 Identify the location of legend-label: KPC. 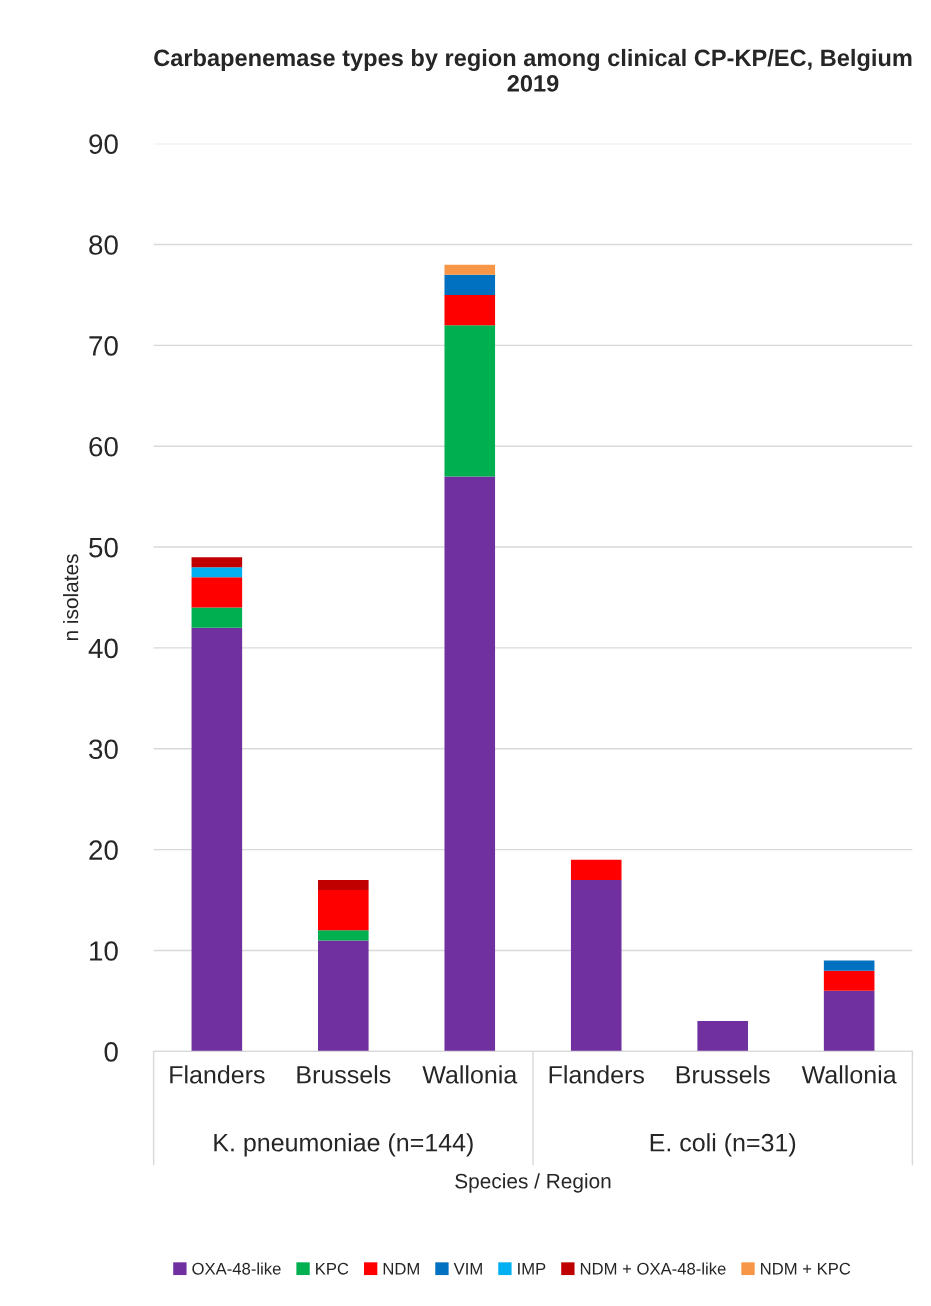
(332, 1268).